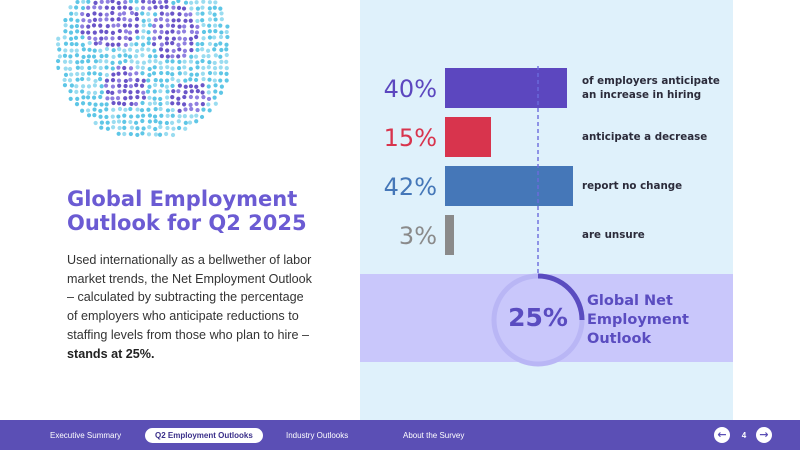 This screenshot has height=450, width=800. Describe the element at coordinates (434, 435) in the screenshot. I see `nav-about-the-survey: About the Survey` at that location.